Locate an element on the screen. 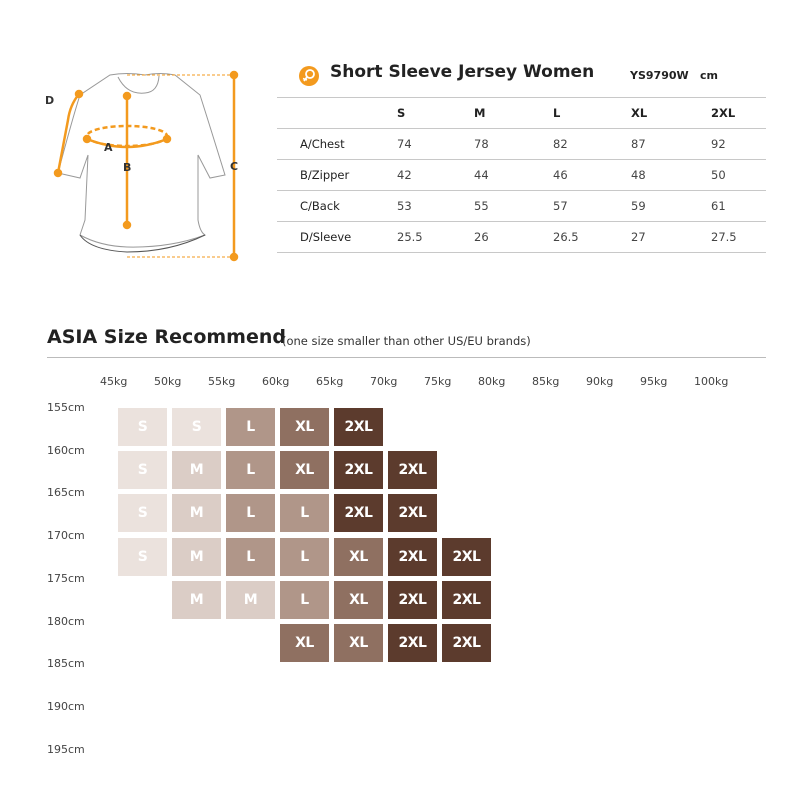  measurement-label: C/Back is located at coordinates (337, 206).